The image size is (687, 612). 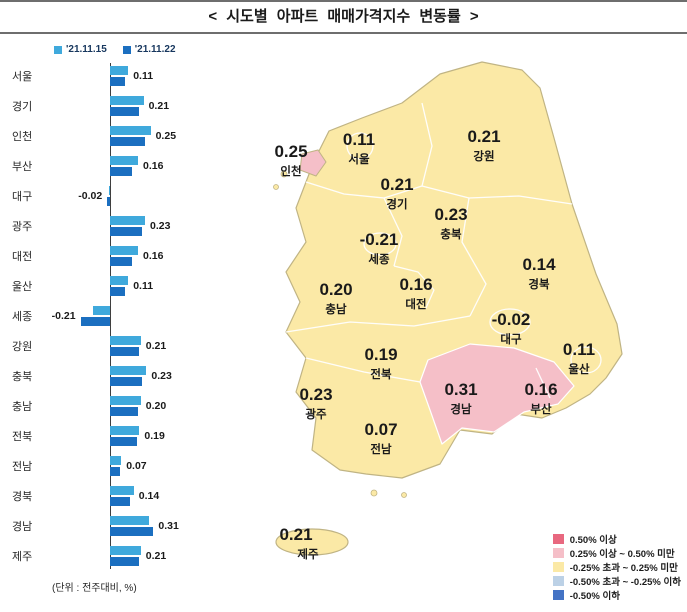 I want to click on bar-value-label: 0.21, so click(x=156, y=346).